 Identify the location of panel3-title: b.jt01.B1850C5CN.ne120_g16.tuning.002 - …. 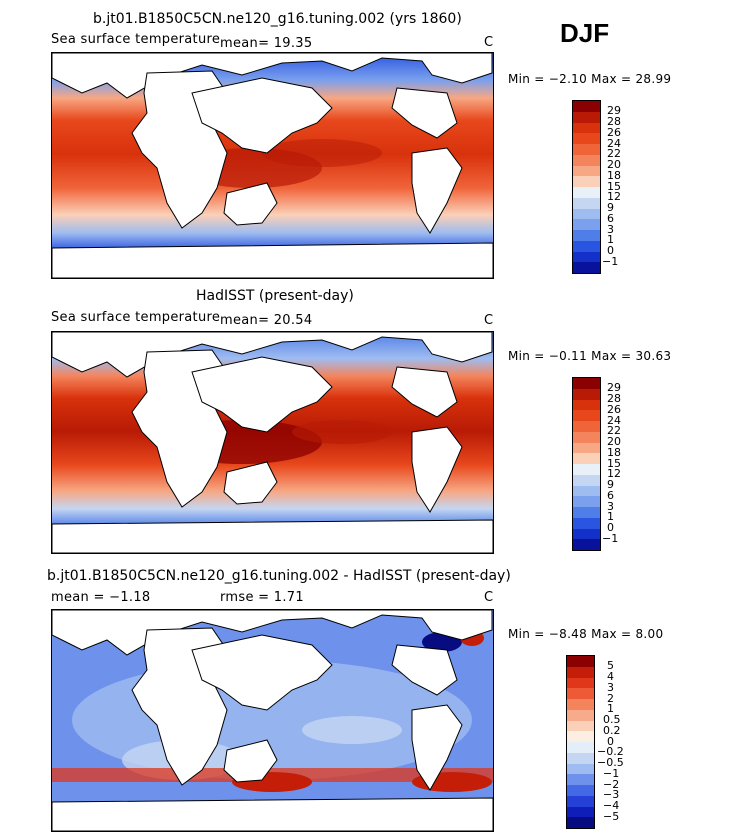
(279, 576).